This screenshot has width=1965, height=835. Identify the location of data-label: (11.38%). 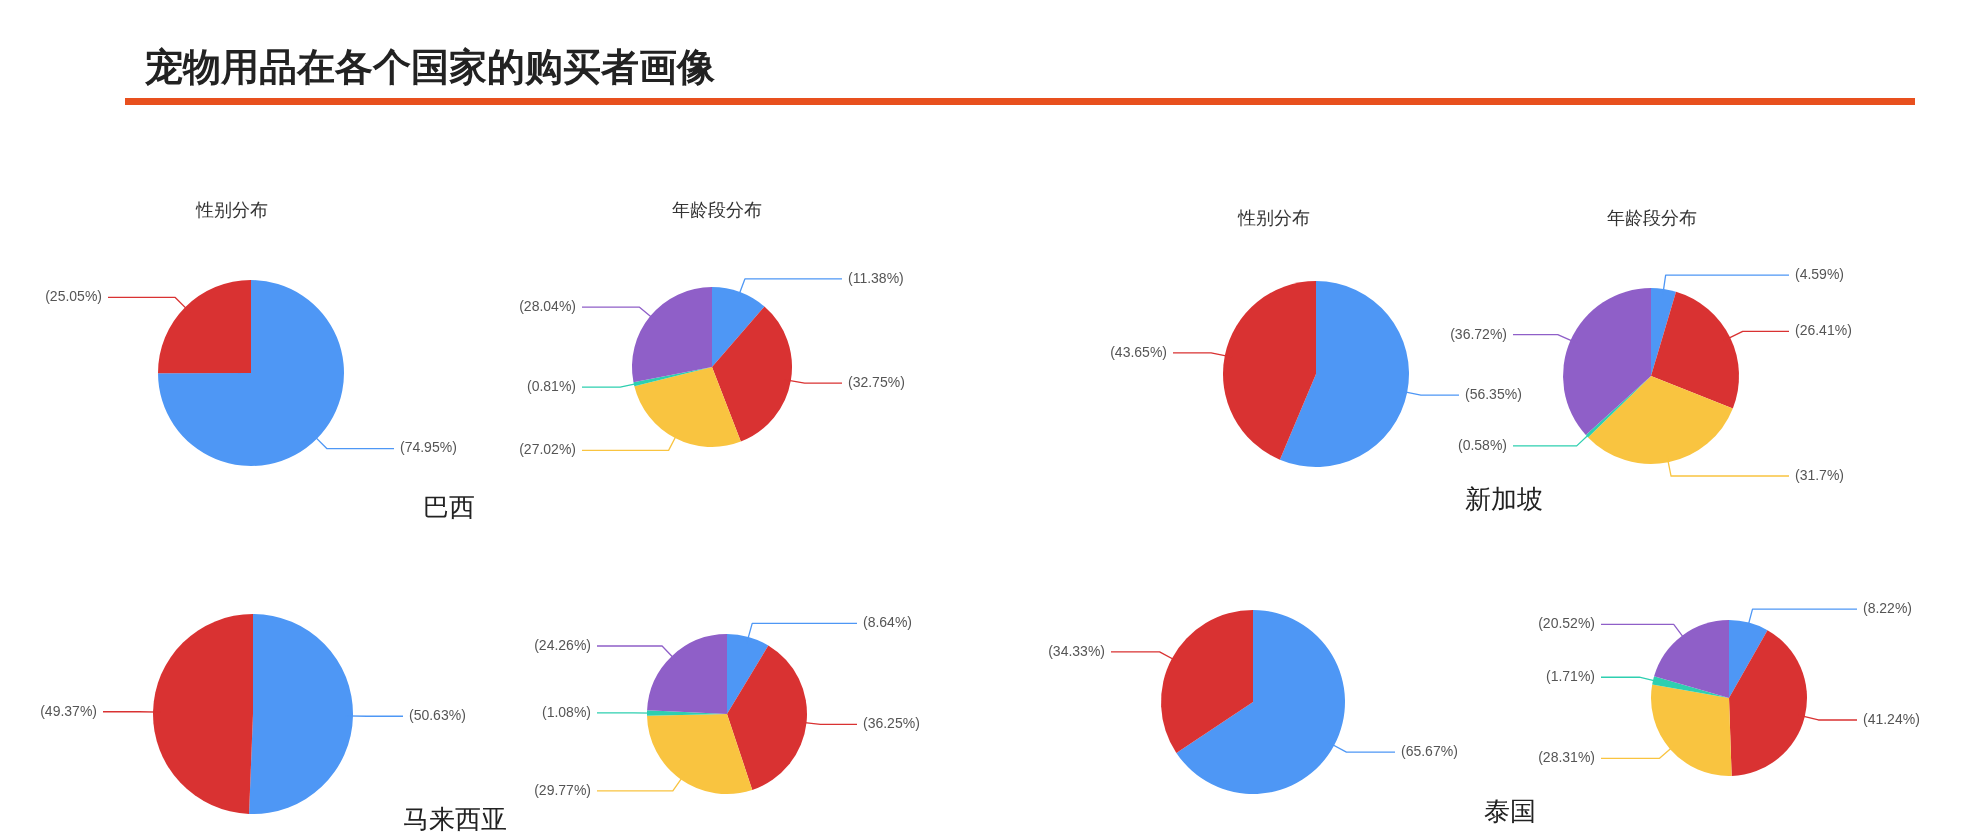
(876, 277).